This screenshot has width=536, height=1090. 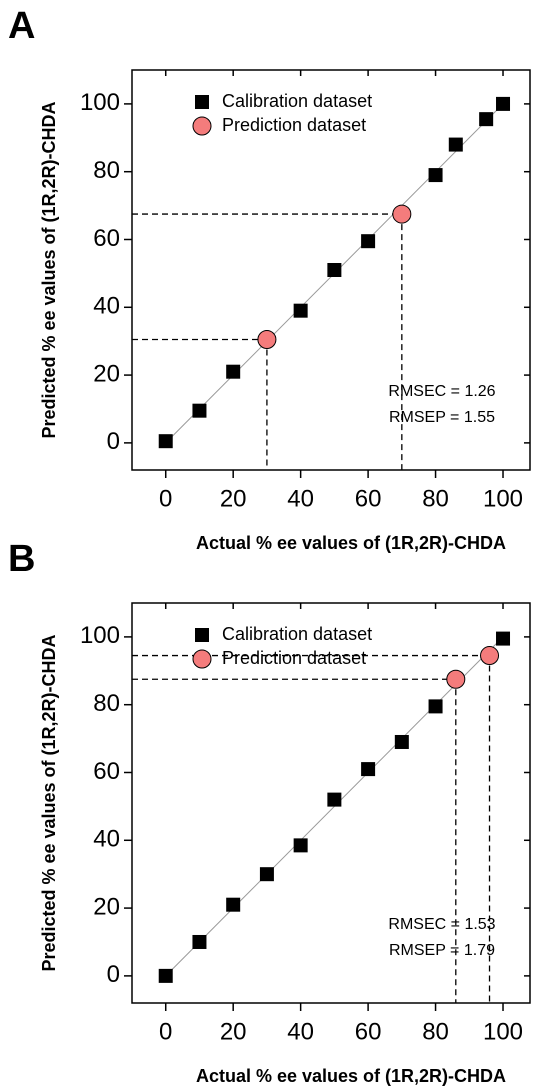 I want to click on panel-label: B, so click(x=21, y=559).